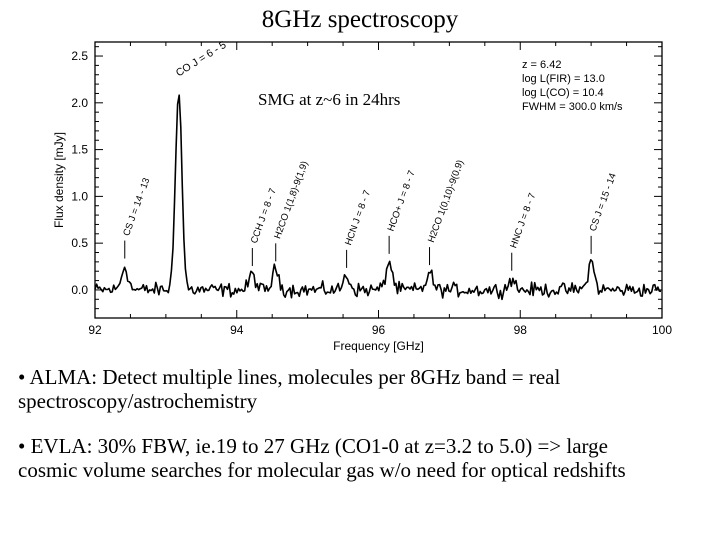  What do you see at coordinates (446, 201) in the screenshot?
I see `line-label: H2CO 1(0,10)-9(0,9)` at bounding box center [446, 201].